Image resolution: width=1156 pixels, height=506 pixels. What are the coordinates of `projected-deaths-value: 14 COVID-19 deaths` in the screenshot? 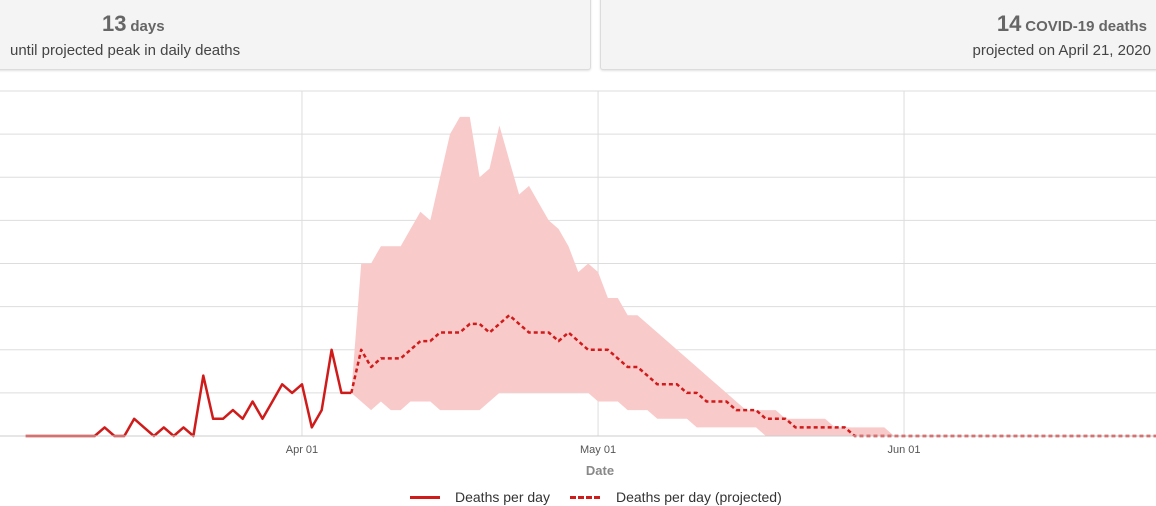 It's located at (1072, 24).